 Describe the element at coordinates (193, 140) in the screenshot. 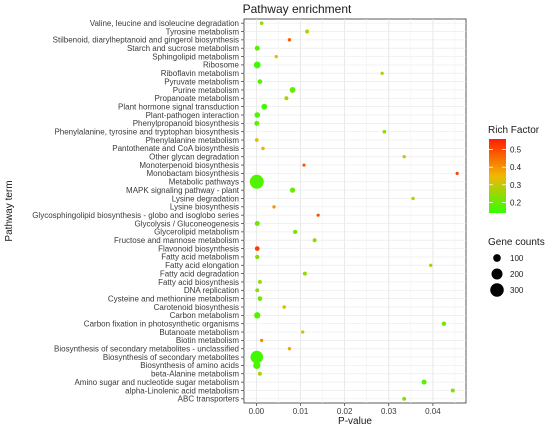

I see `y-tick-label: Phenylalanine metabolism` at that location.